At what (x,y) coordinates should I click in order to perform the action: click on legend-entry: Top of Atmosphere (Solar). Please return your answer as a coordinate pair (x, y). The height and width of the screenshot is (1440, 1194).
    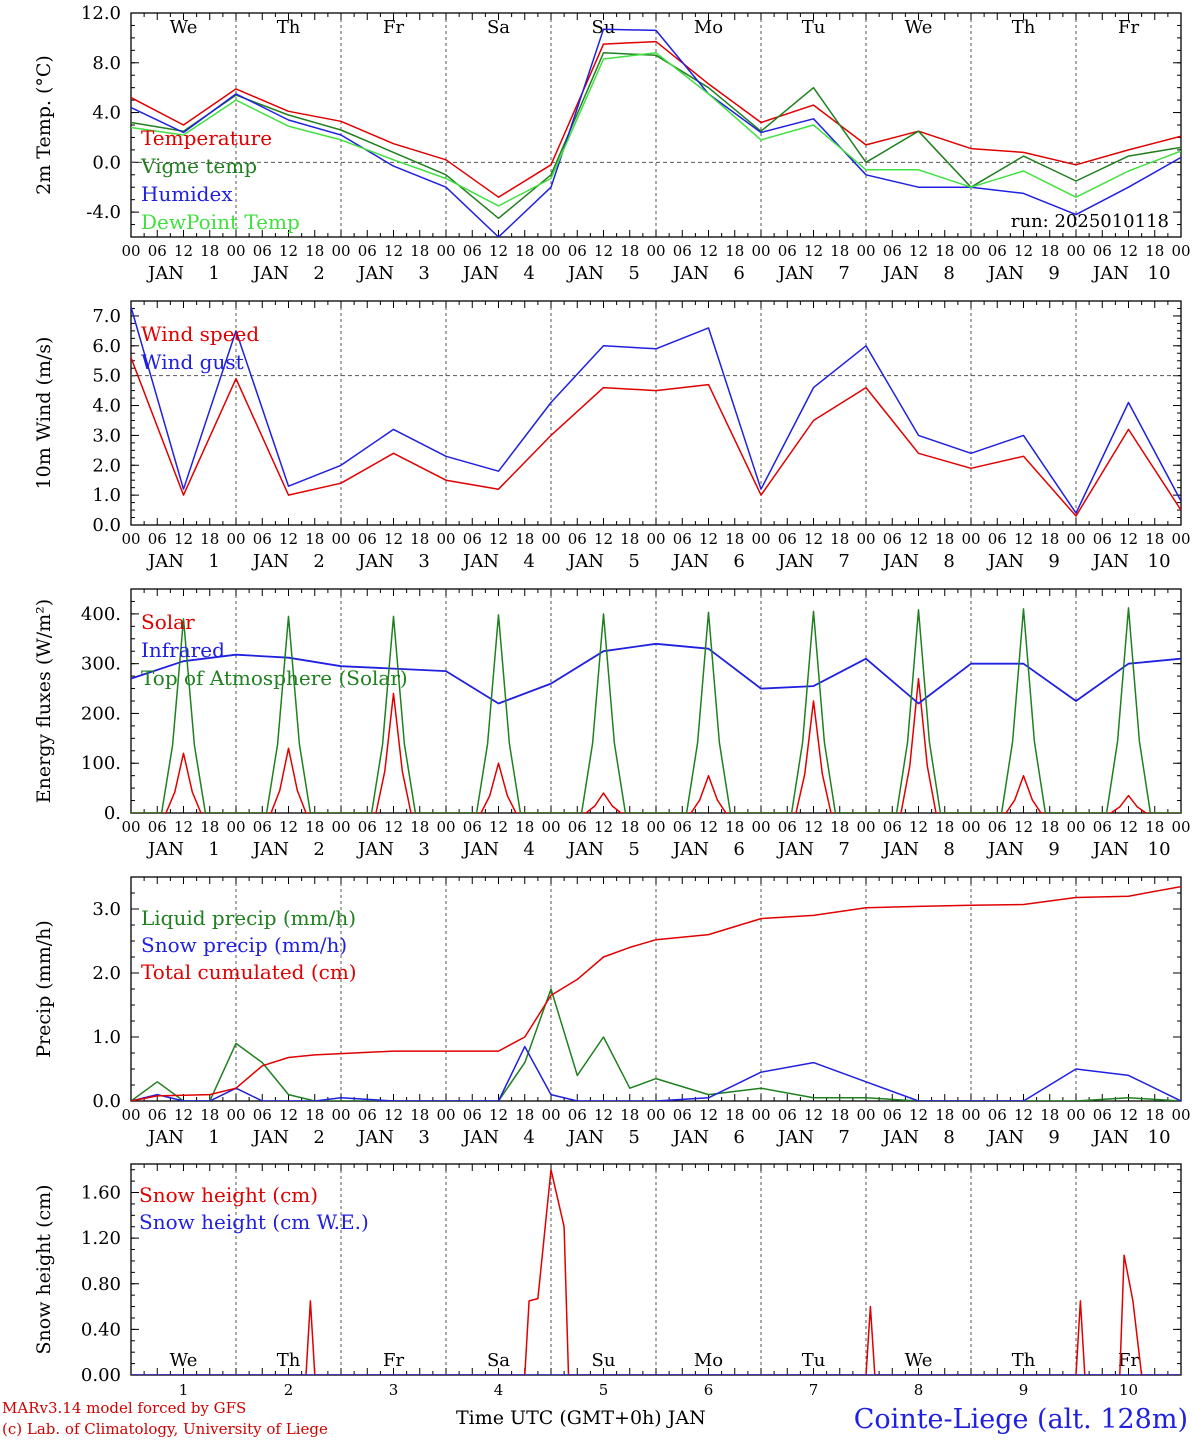
    Looking at the image, I should click on (274, 678).